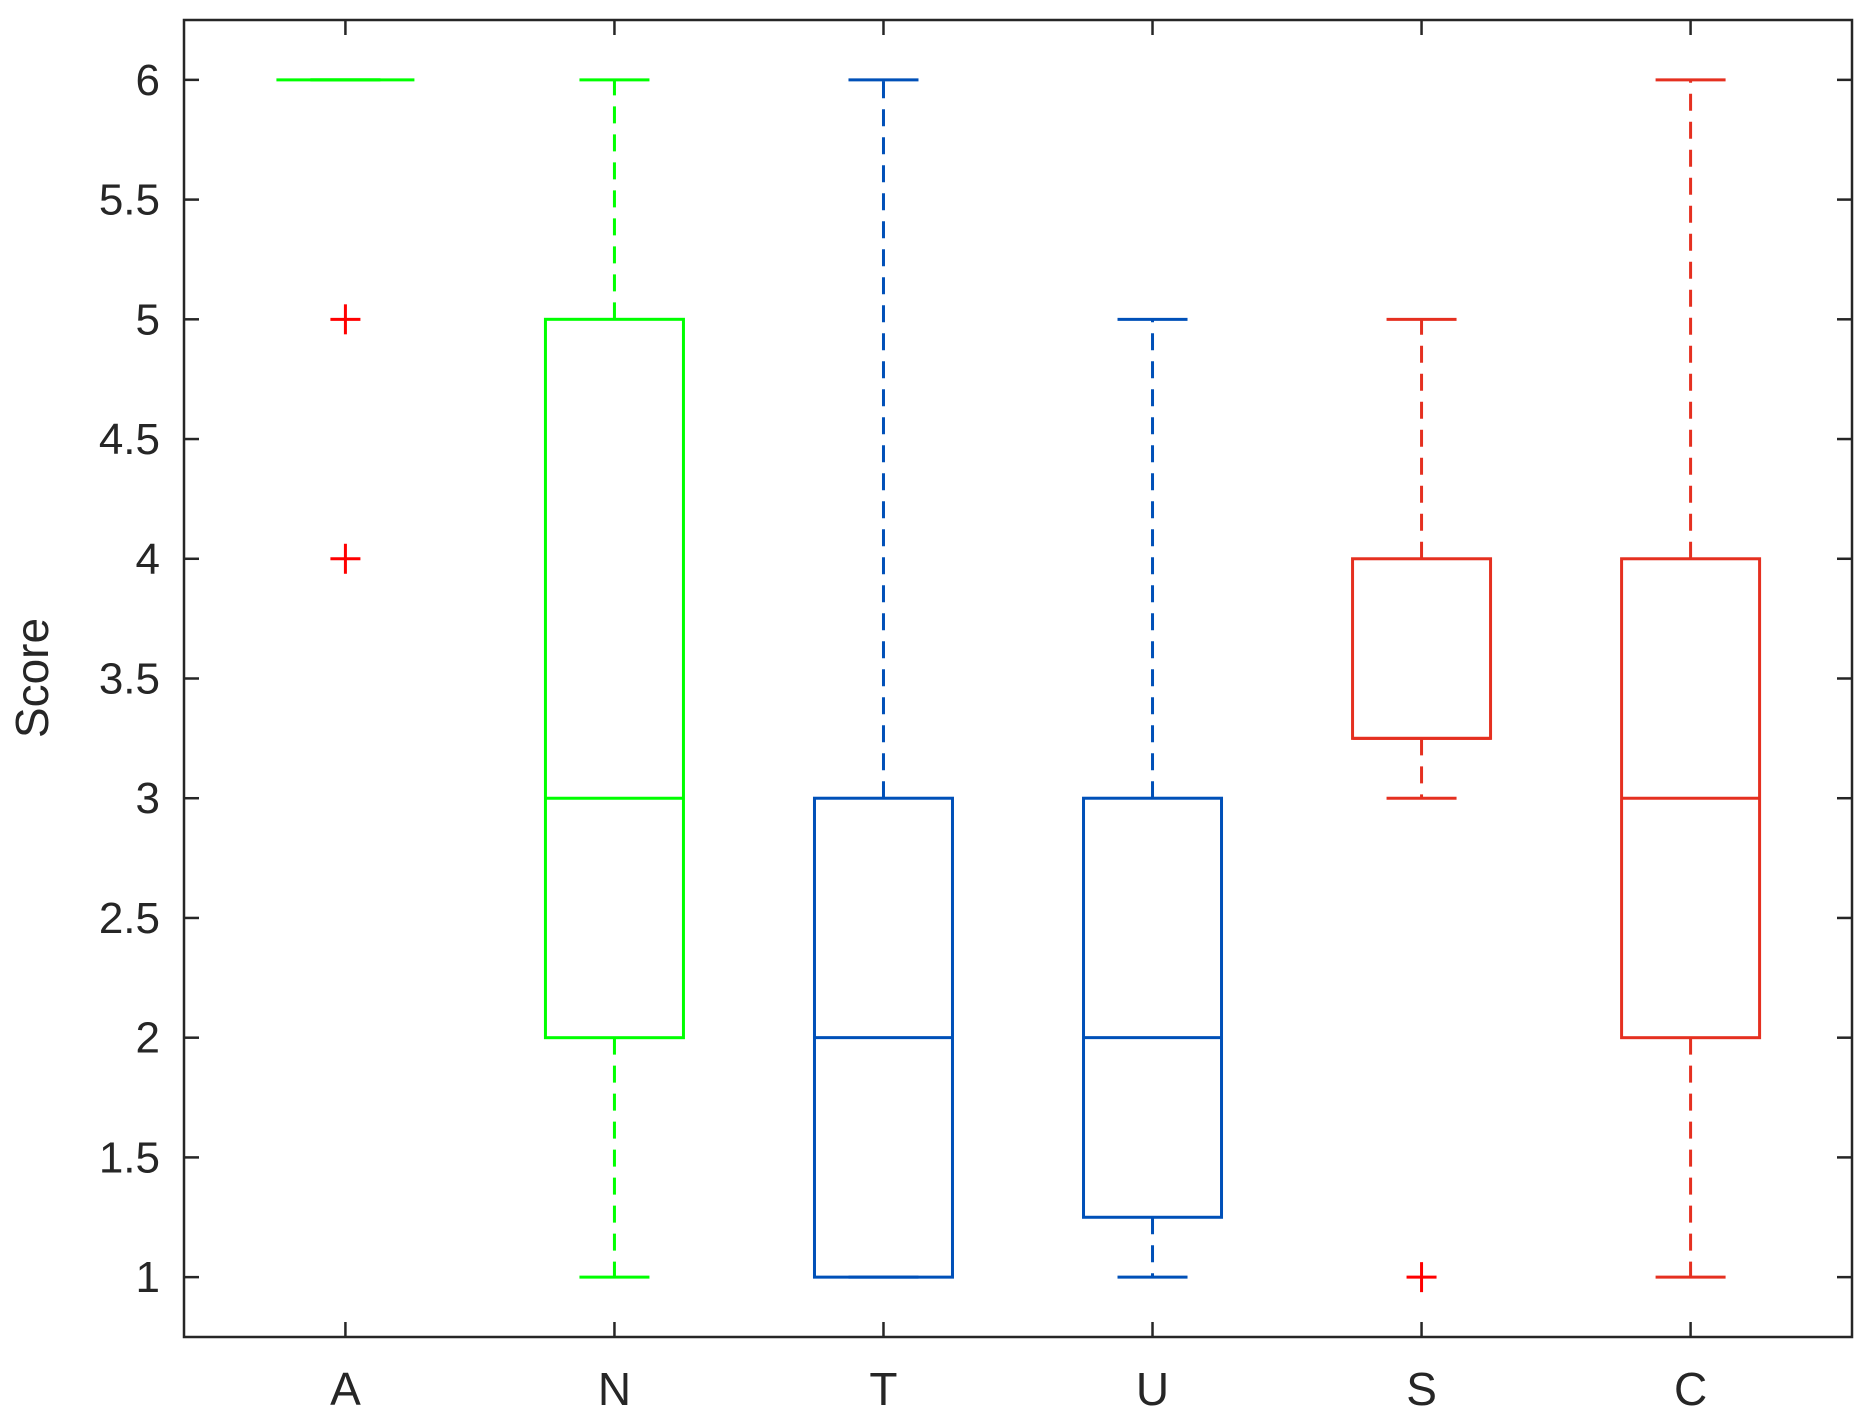 The width and height of the screenshot is (1864, 1427). Describe the element at coordinates (148, 798) in the screenshot. I see `y-tick-label: 3` at that location.